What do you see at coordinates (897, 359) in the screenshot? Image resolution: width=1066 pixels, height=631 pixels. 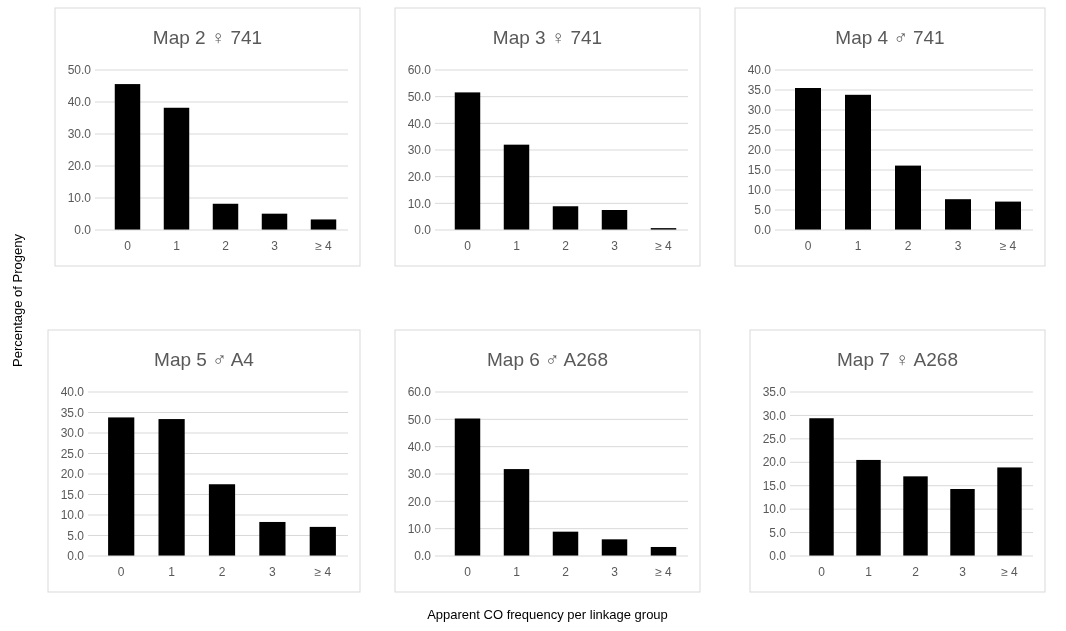 I see `chart-title: Map 7 ♀ A268` at bounding box center [897, 359].